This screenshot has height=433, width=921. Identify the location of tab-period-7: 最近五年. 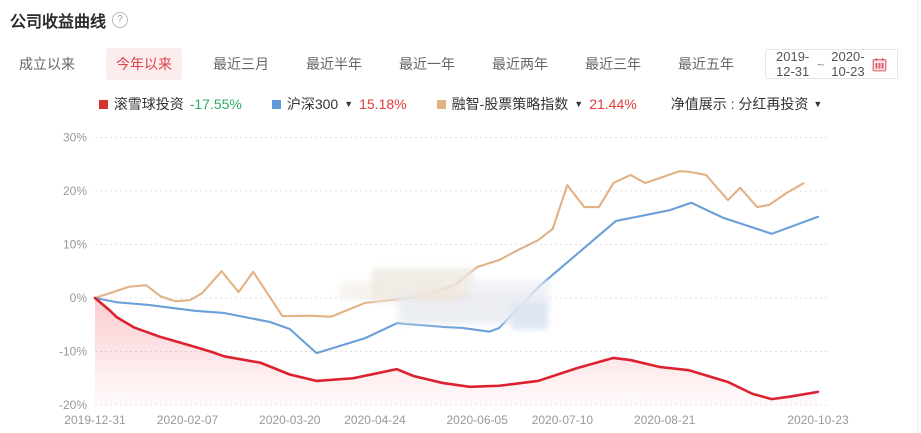
(706, 64).